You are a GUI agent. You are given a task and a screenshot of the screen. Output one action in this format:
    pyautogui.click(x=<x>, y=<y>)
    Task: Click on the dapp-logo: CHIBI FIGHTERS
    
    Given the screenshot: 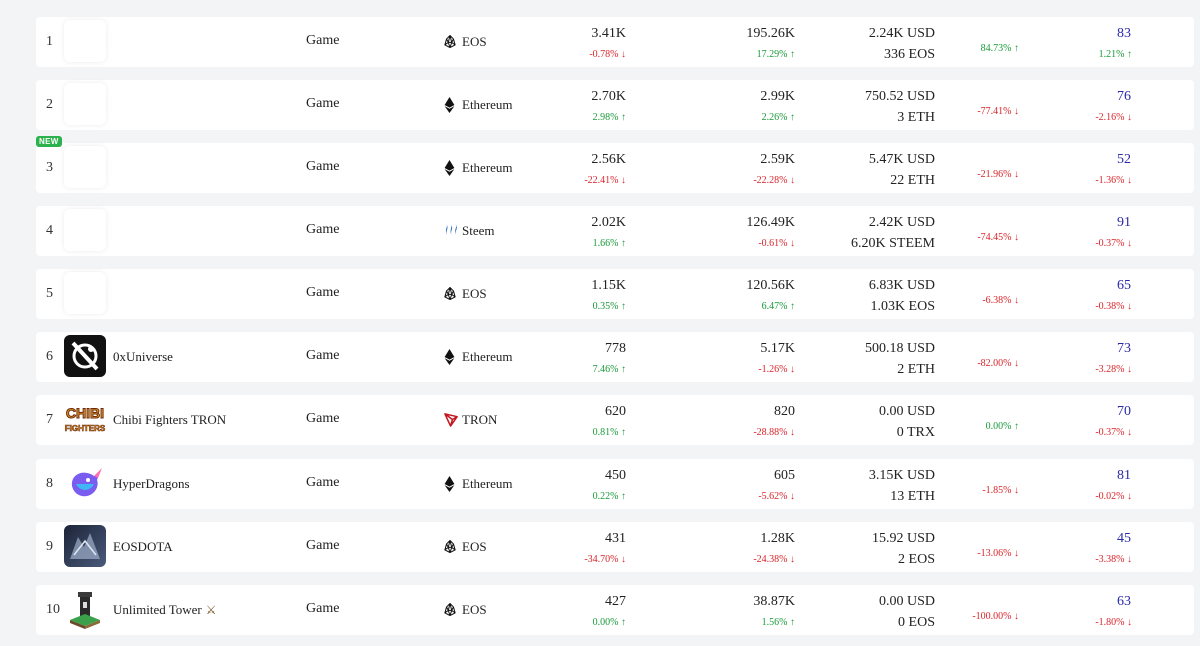 What is the action you would take?
    pyautogui.click(x=85, y=419)
    